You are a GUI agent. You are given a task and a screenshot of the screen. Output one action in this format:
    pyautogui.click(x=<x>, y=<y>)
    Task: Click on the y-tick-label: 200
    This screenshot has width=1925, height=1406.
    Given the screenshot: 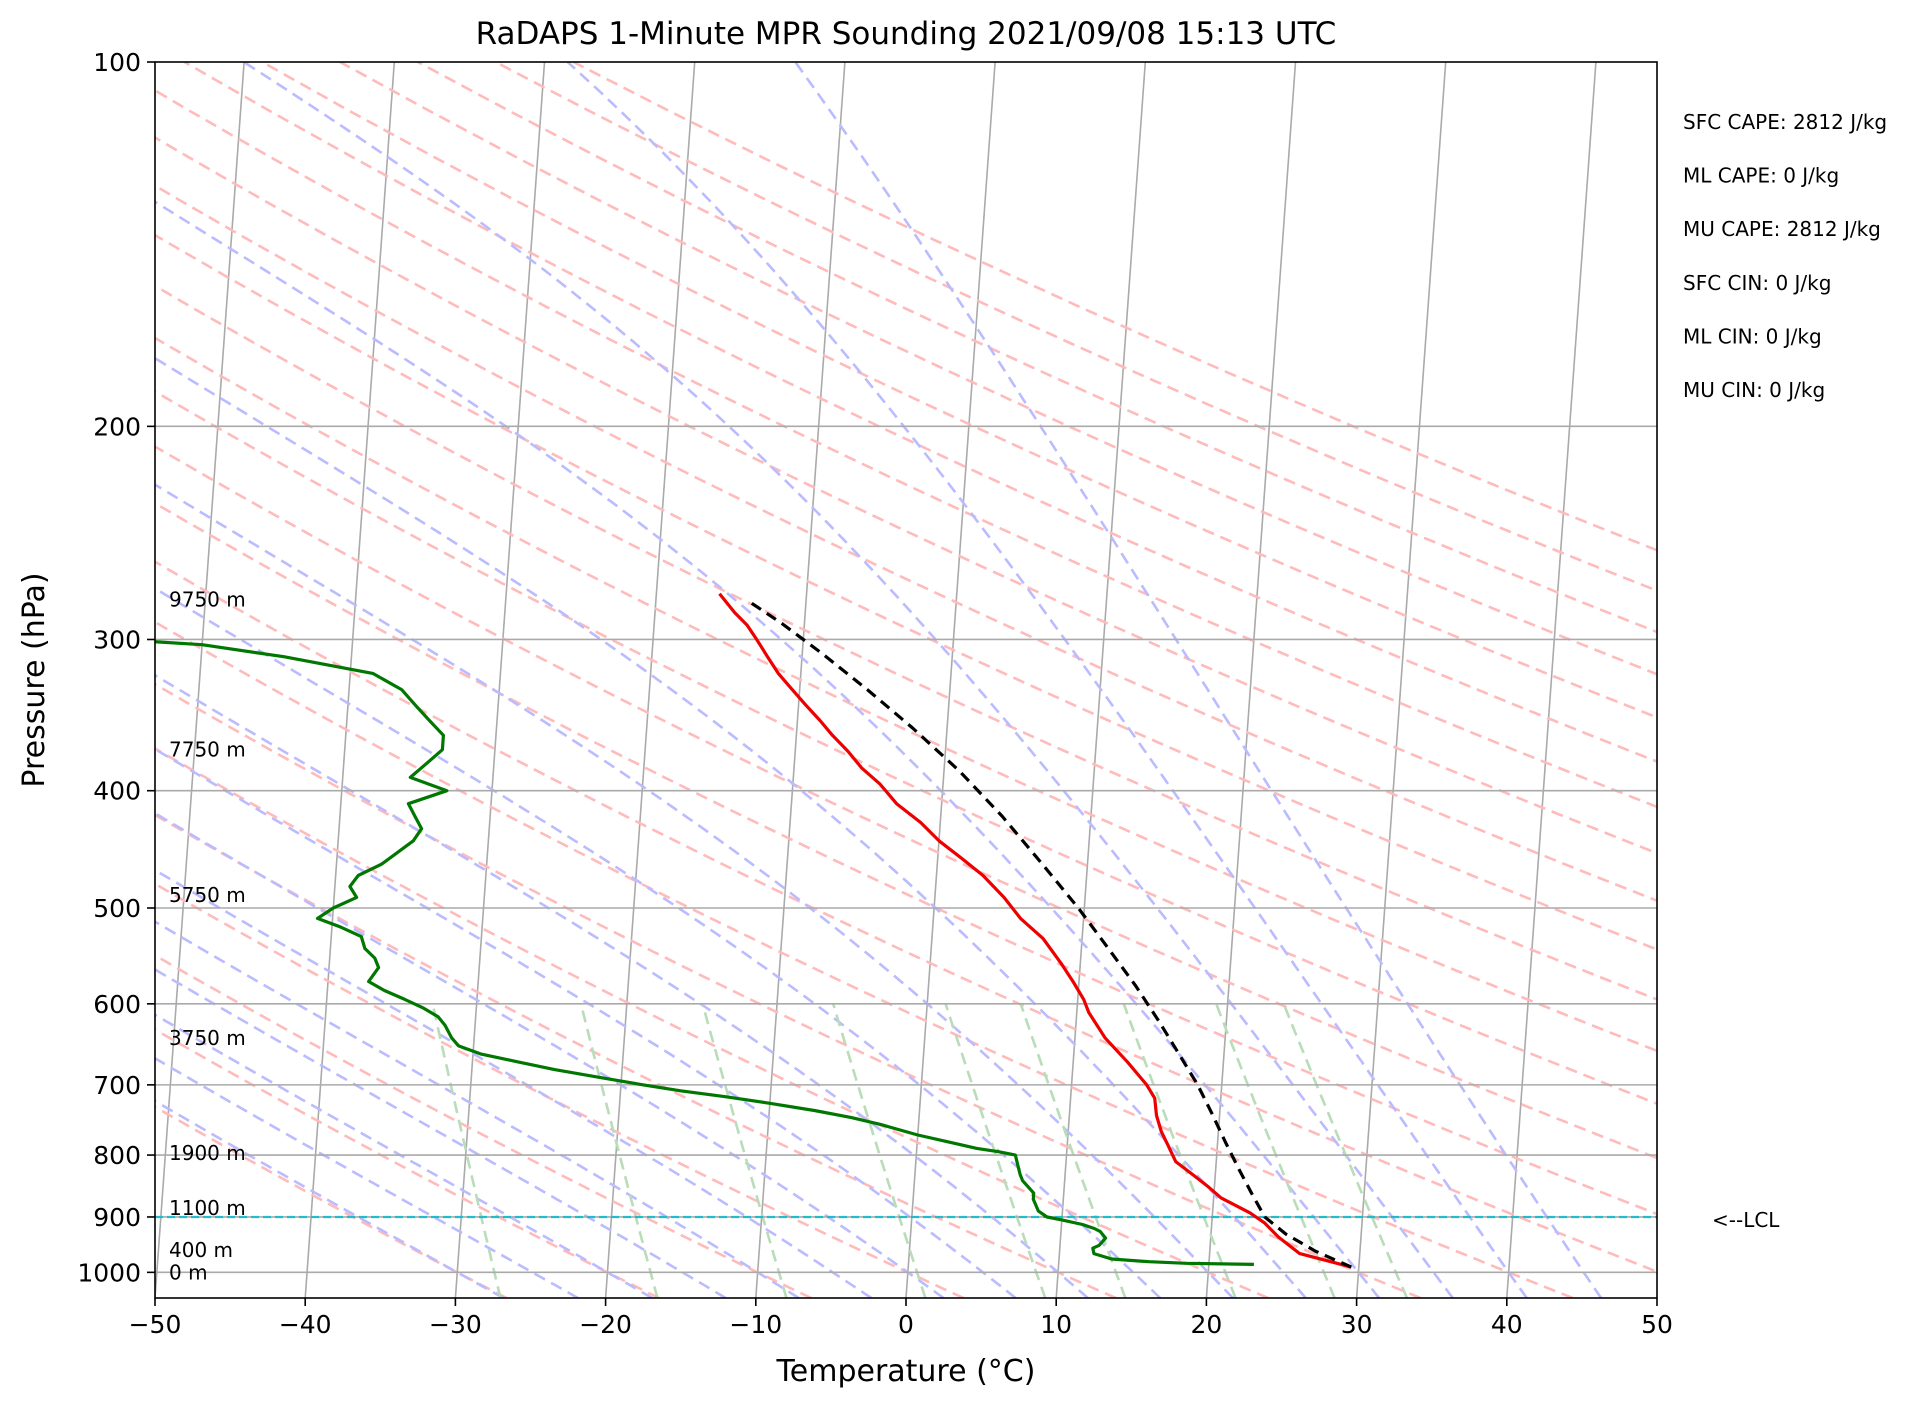 What is the action you would take?
    pyautogui.click(x=117, y=426)
    